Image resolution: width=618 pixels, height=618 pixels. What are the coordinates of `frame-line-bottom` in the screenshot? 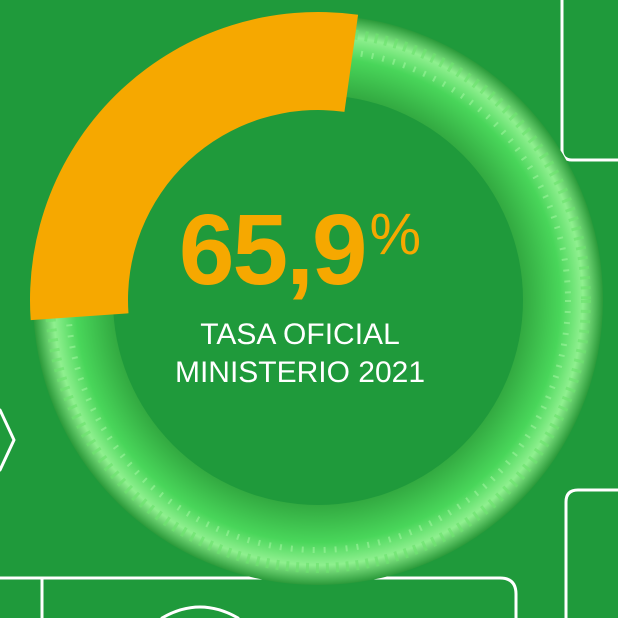 It's located at (259, 597).